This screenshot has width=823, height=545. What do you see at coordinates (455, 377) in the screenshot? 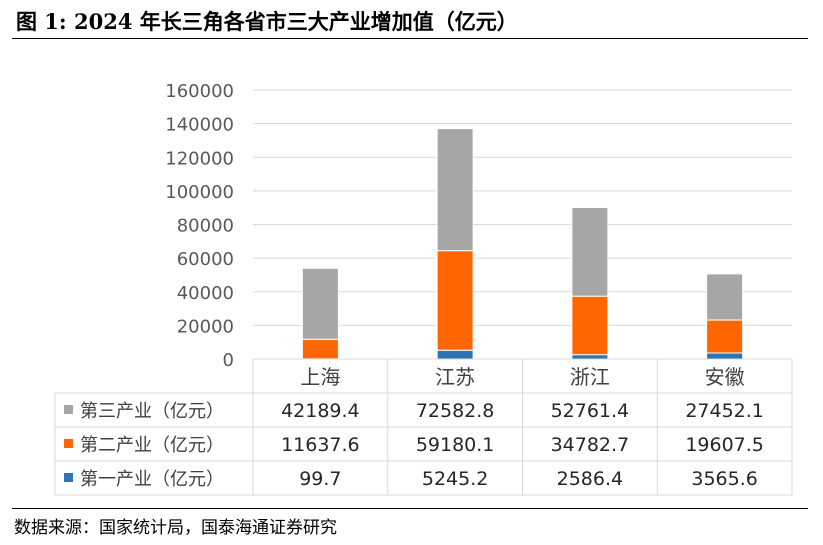
I see `category-label: 江苏` at bounding box center [455, 377].